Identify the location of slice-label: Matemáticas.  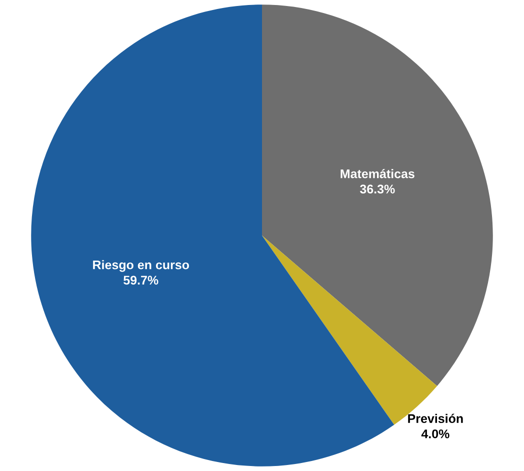
(377, 173).